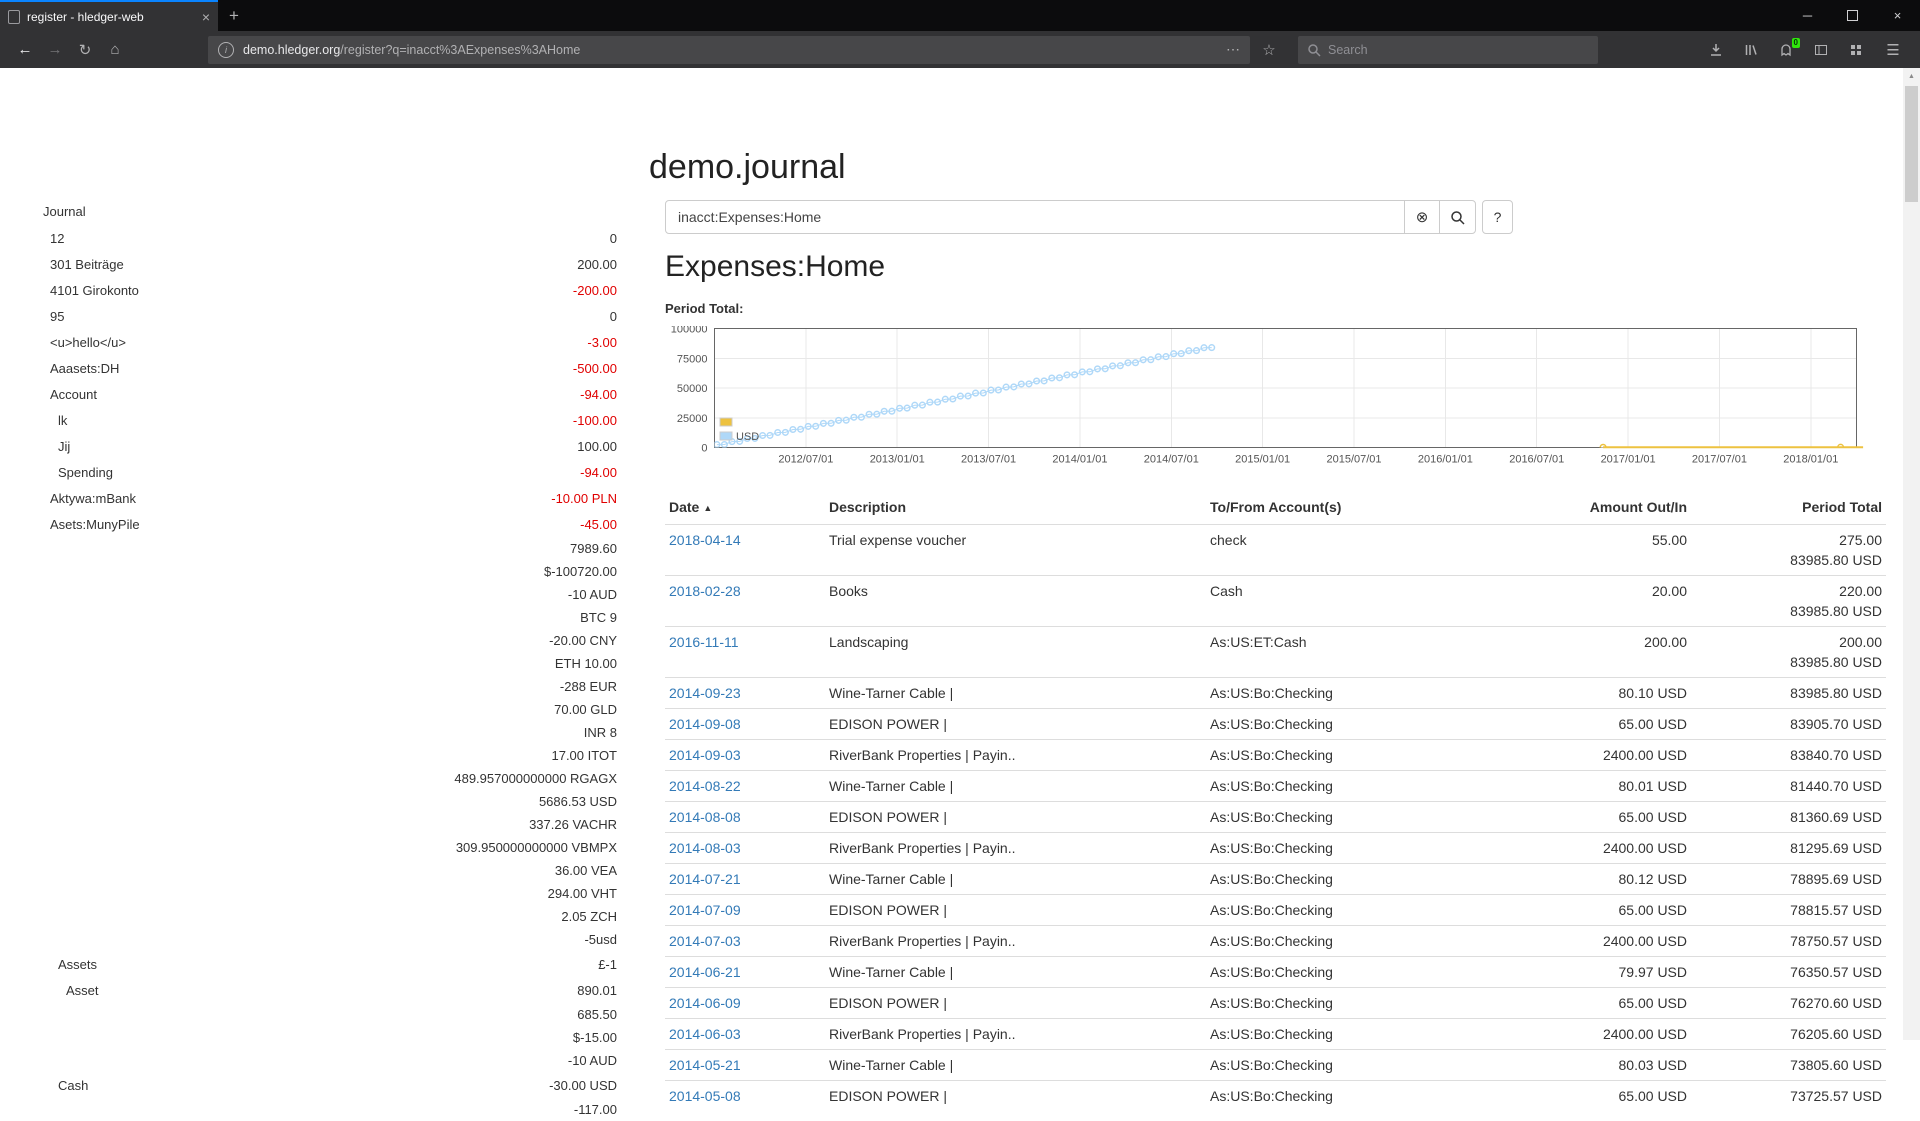  What do you see at coordinates (691, 507) in the screenshot?
I see `column-header-date: Date ▲` at bounding box center [691, 507].